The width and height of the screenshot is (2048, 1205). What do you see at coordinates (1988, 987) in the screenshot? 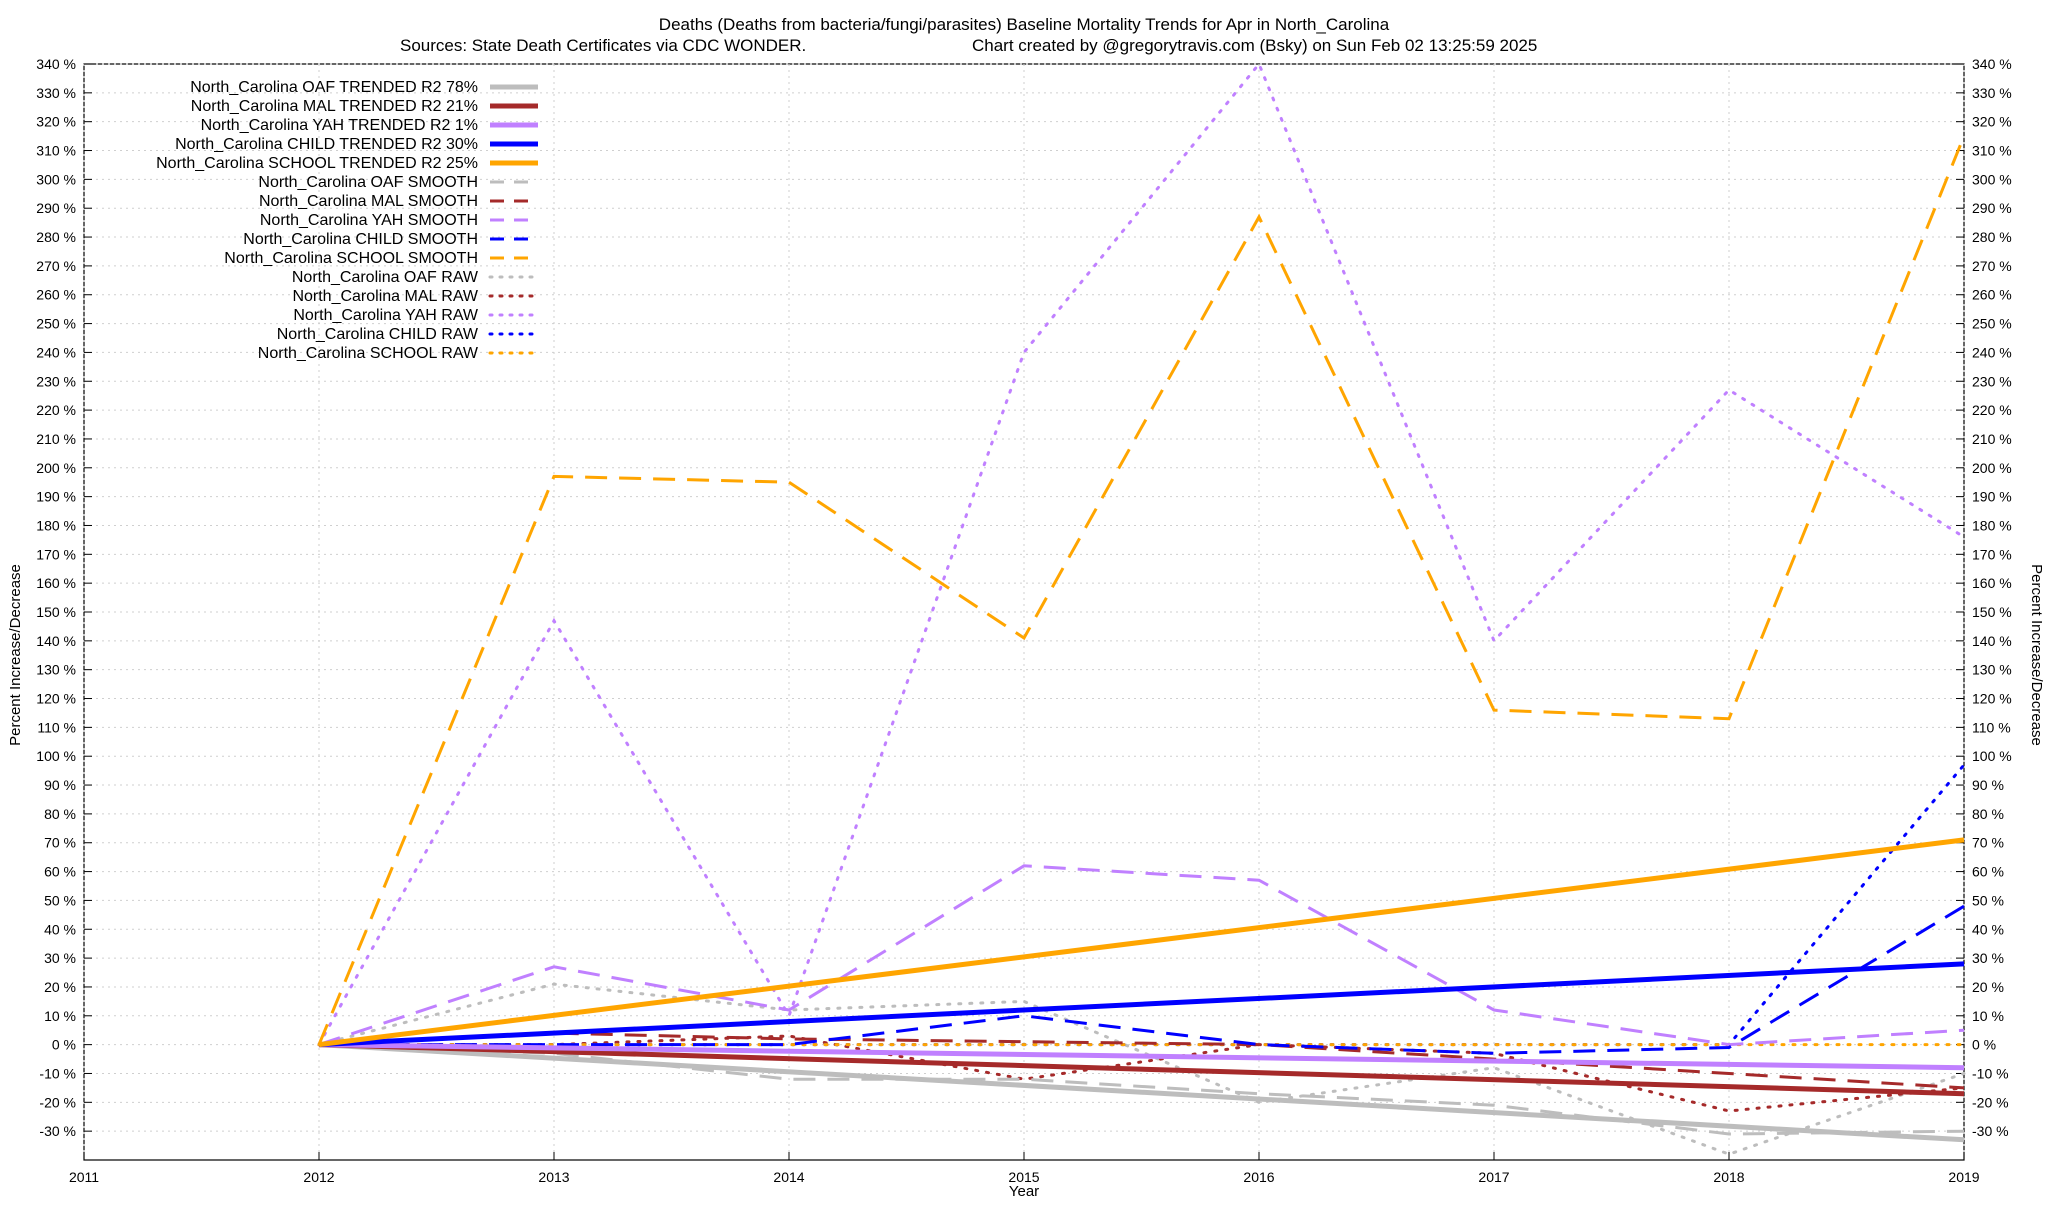
I see `y-tick-label-right: 20 %` at bounding box center [1988, 987].